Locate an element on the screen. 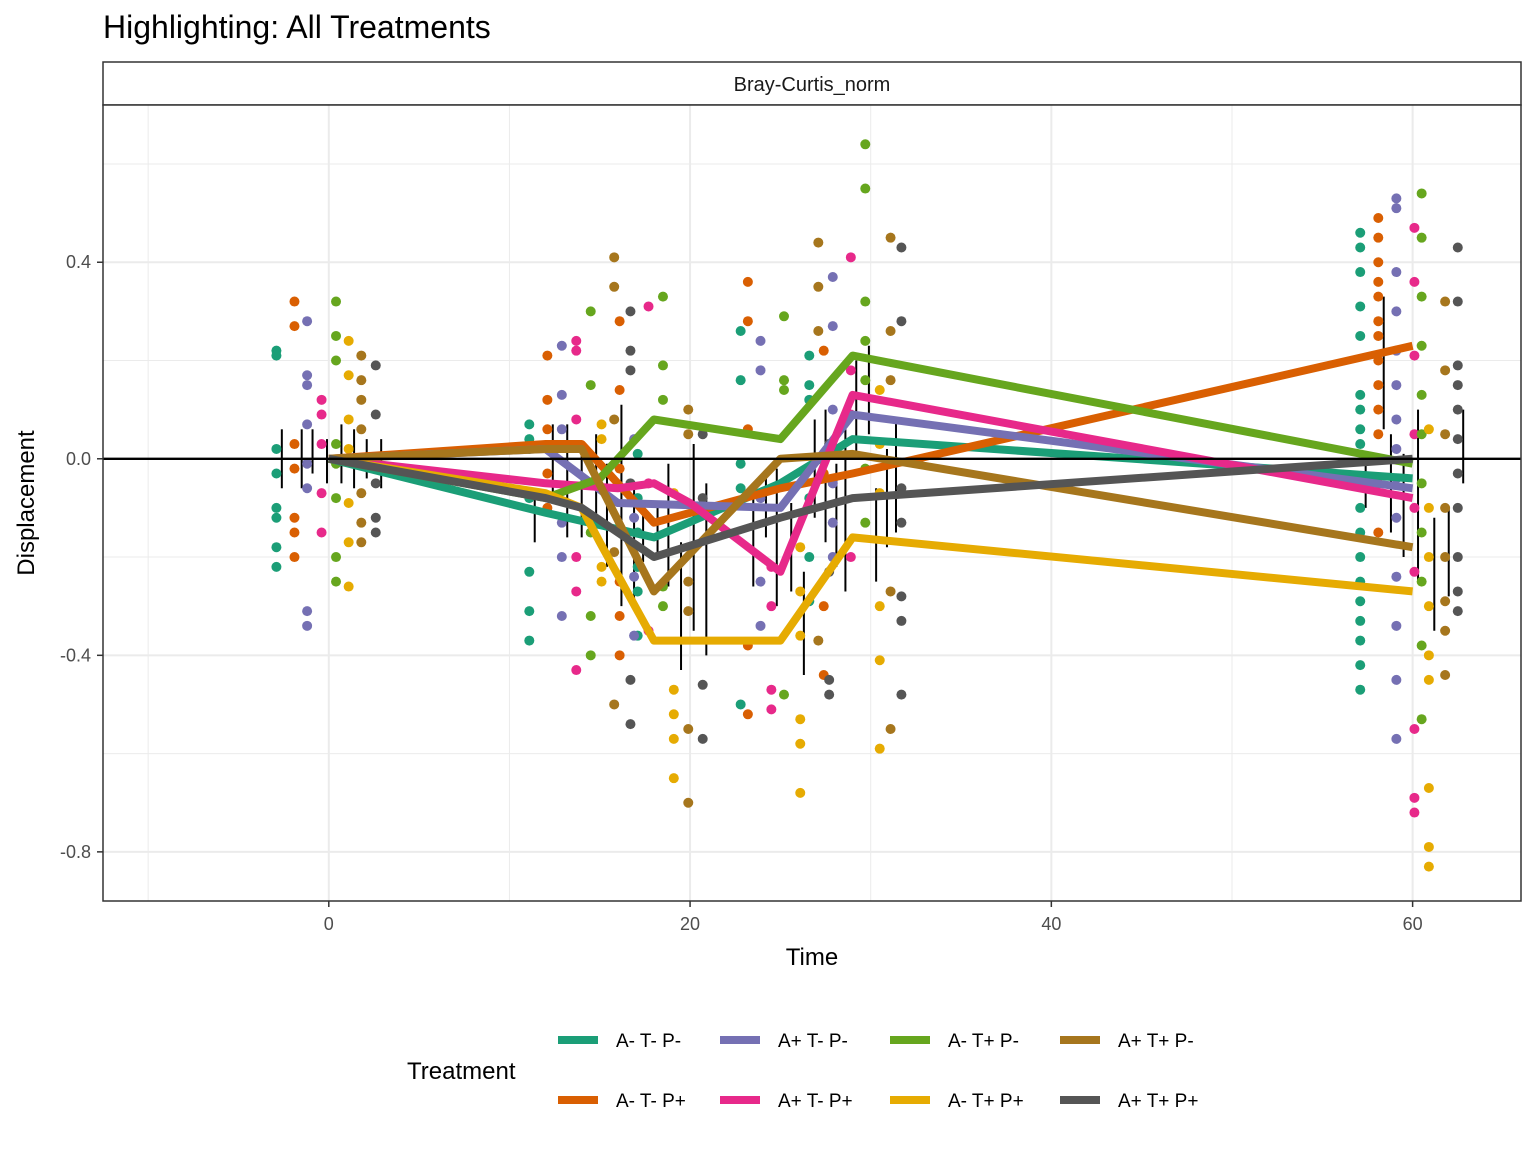  series-line is located at coordinates (870, 488).